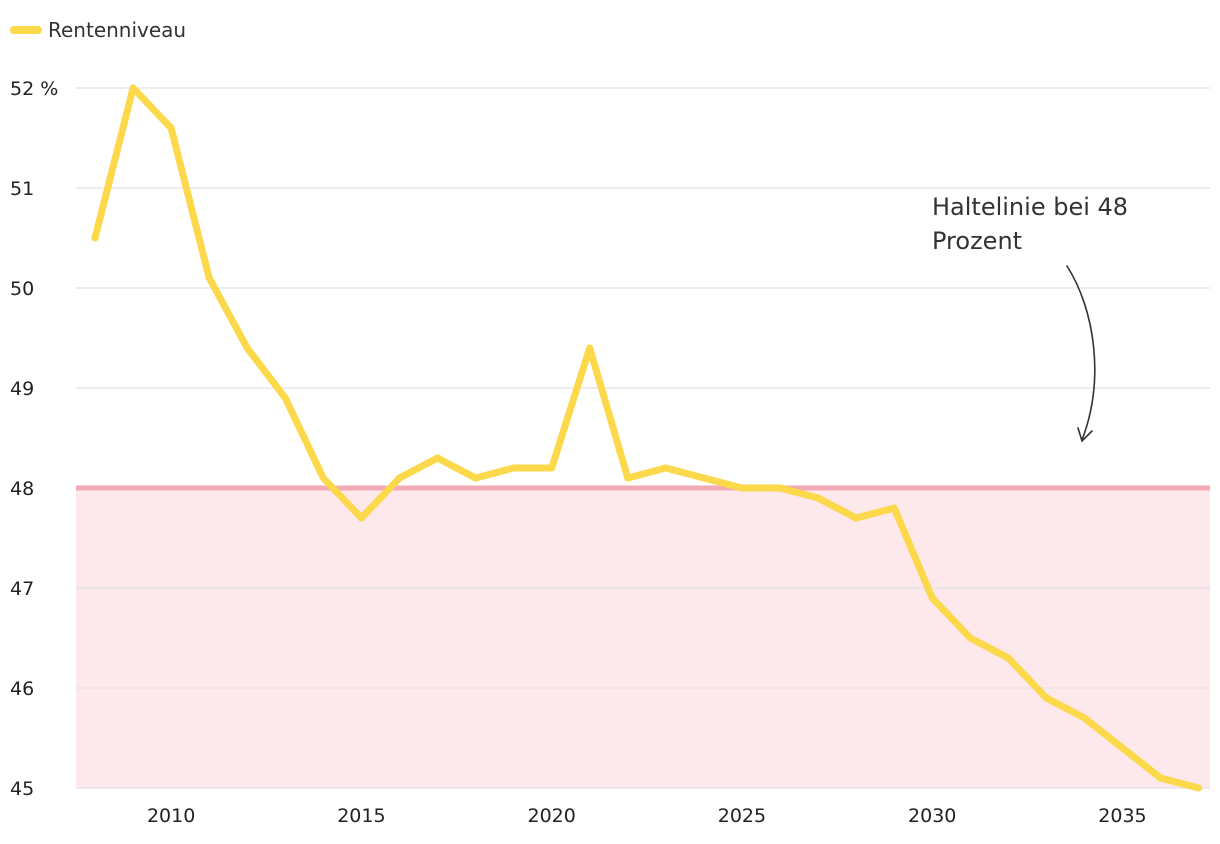  What do you see at coordinates (932, 816) in the screenshot?
I see `x-tick-label: 2030` at bounding box center [932, 816].